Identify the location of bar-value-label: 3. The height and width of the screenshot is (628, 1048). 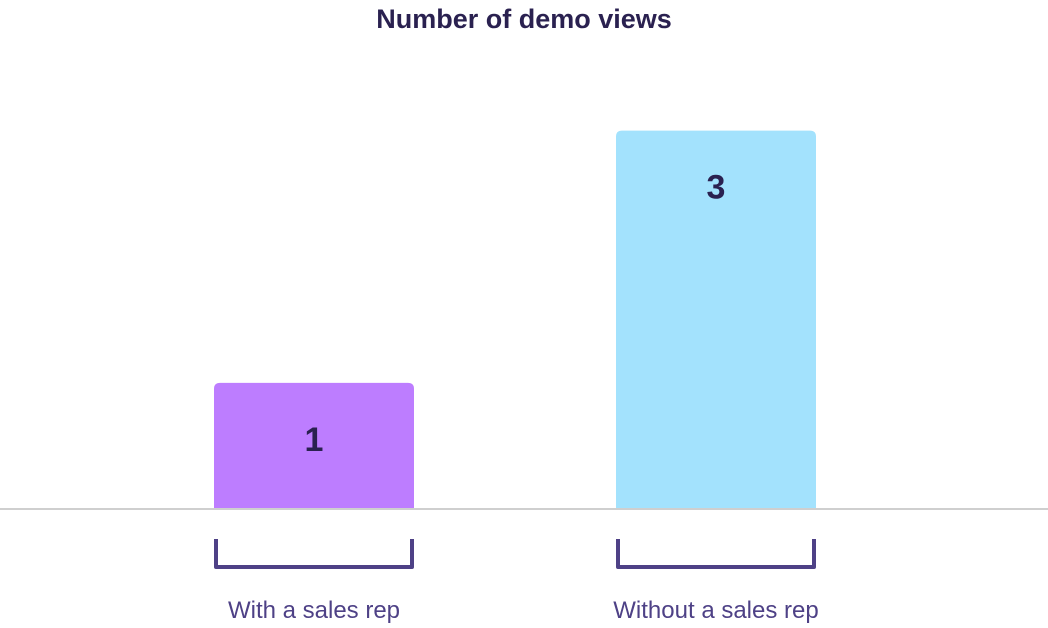
(716, 188).